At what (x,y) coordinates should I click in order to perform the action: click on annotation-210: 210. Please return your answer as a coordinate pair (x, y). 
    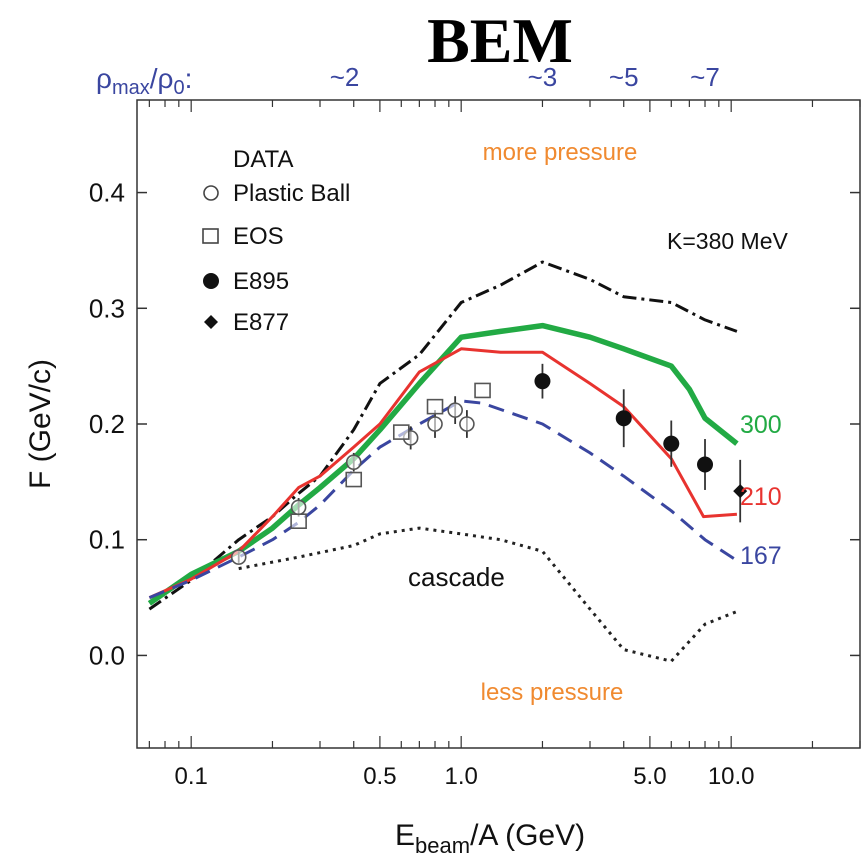
    Looking at the image, I should click on (761, 497).